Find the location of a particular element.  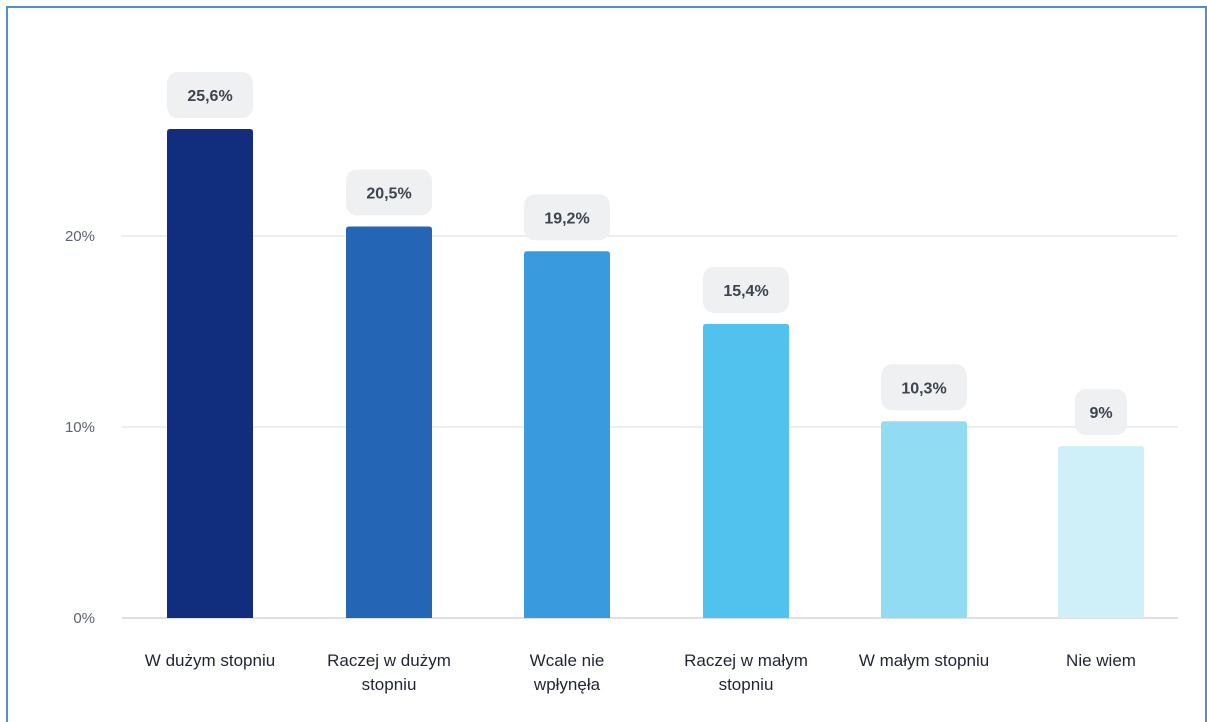

value-label: 20,5% is located at coordinates (388, 193).